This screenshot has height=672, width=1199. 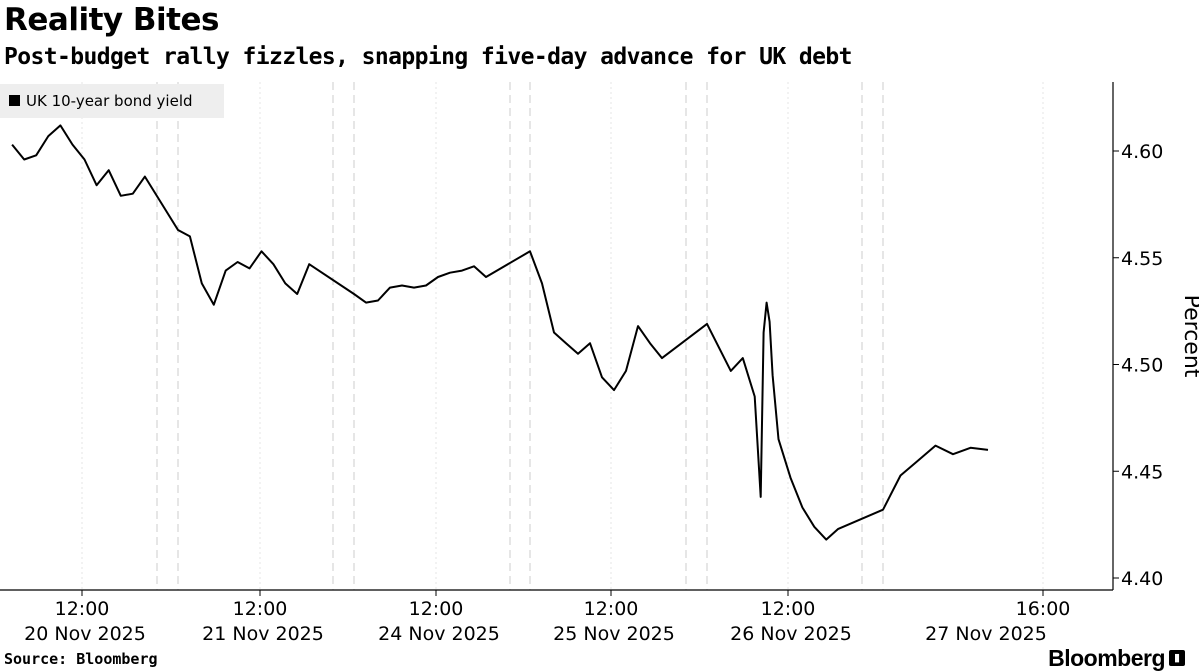 I want to click on brand-logo: Bloomberg, so click(x=1106, y=658).